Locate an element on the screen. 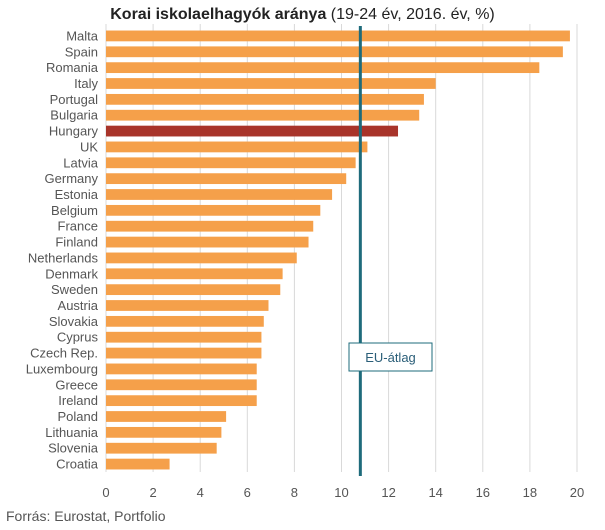  bar-romania is located at coordinates (323, 68).